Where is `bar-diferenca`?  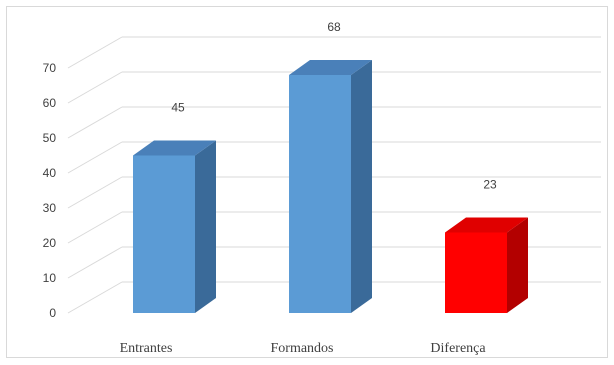
bar-diferenca is located at coordinates (486, 265).